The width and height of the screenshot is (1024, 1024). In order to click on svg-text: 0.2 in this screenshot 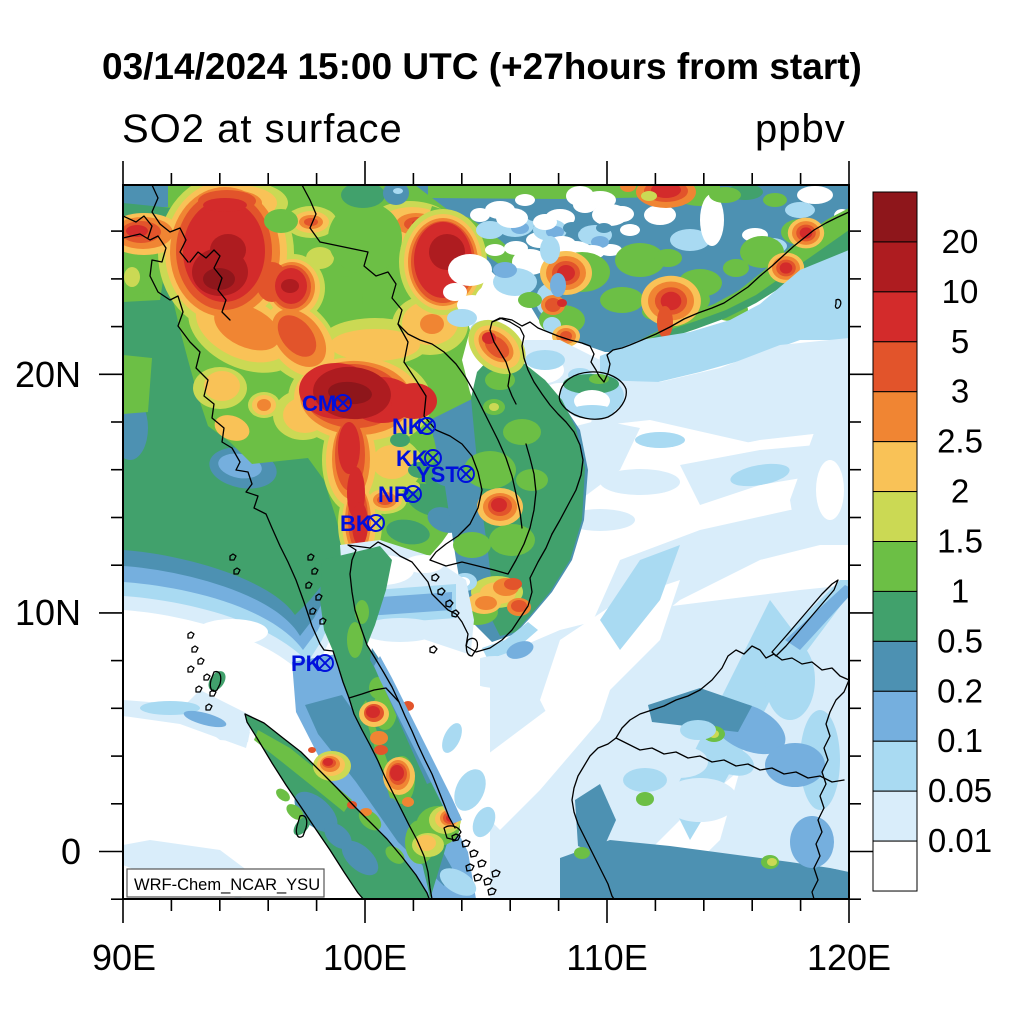, I will do `click(960, 690)`.